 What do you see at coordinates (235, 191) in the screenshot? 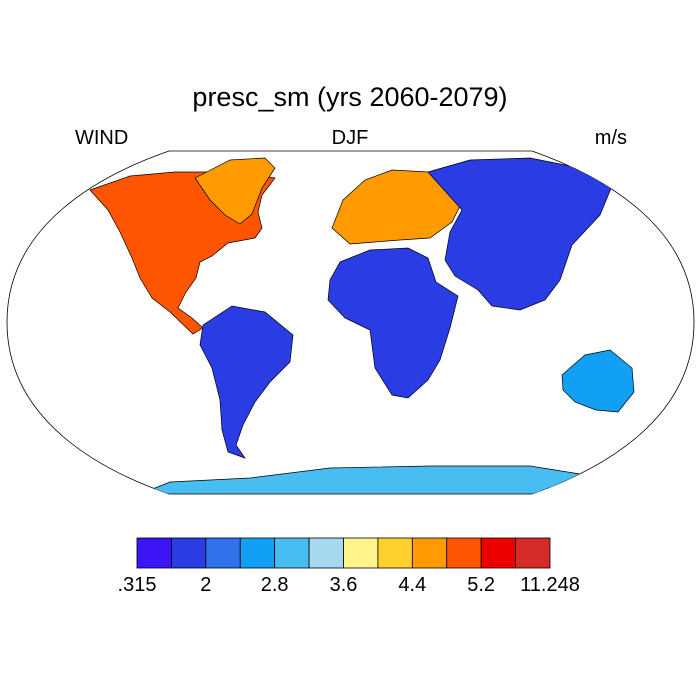
I see `region-greenland` at bounding box center [235, 191].